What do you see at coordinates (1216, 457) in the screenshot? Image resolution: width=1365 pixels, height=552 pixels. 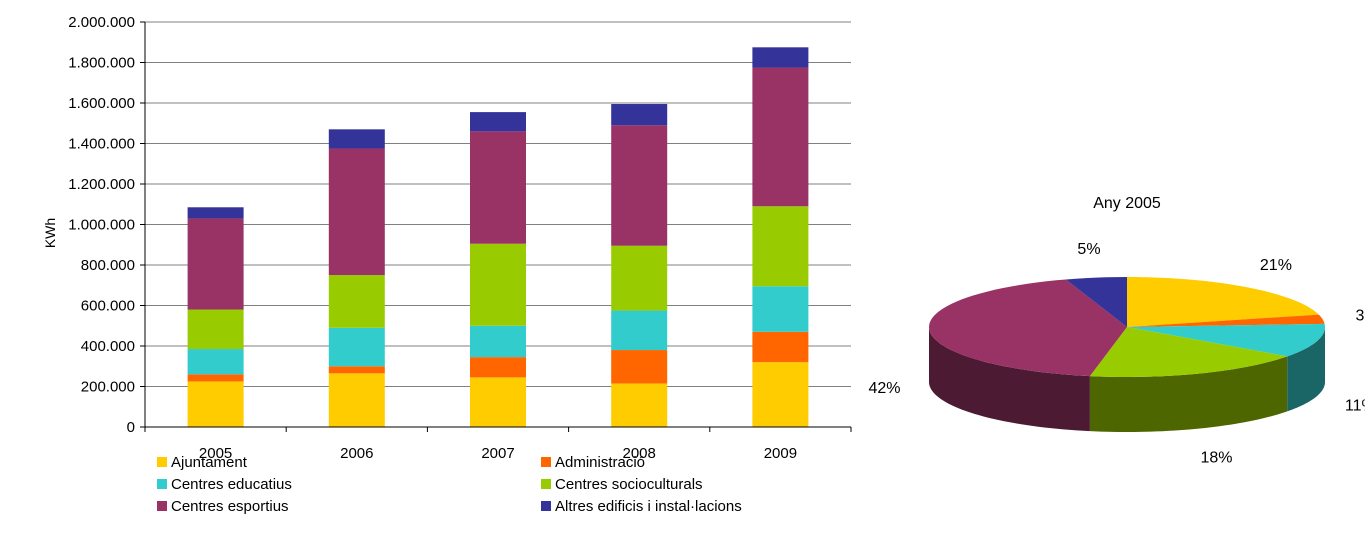 I see `pie-percent-label: 18%` at bounding box center [1216, 457].